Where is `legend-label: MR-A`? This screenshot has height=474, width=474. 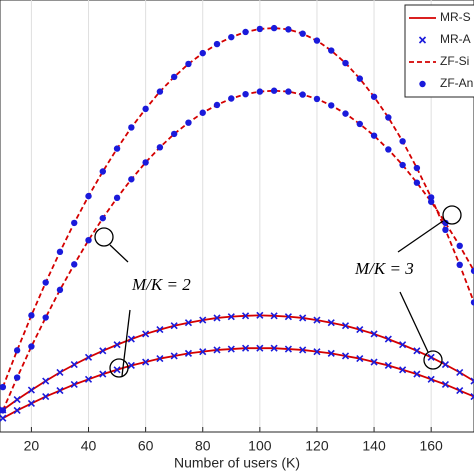 legend-label: MR-A is located at coordinates (455, 39).